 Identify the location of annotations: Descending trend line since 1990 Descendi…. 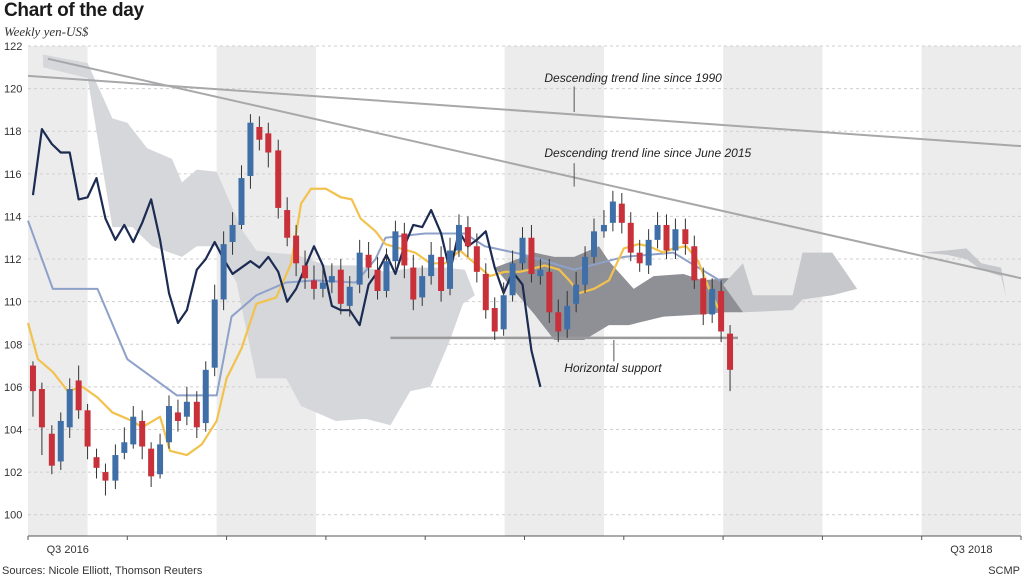
(647, 223).